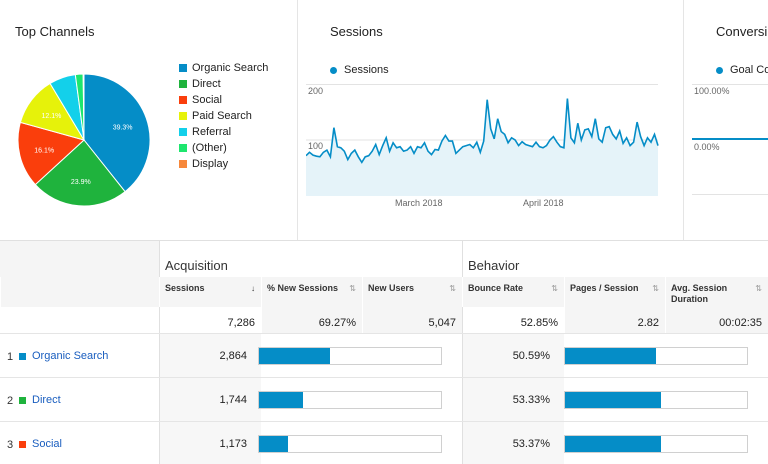 The height and width of the screenshot is (464, 768). I want to click on row-sessions: 1,744, so click(210, 399).